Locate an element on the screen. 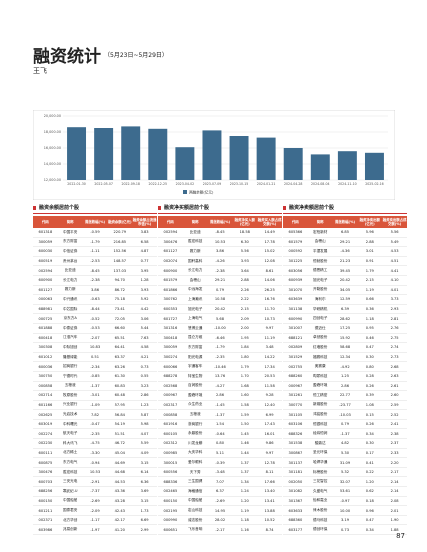 The width and height of the screenshot is (427, 552). cell: 600418 is located at coordinates (45, 338).